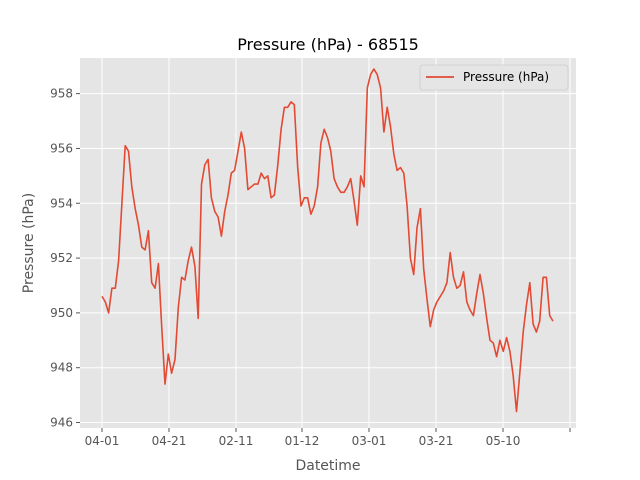 Image resolution: width=640 pixels, height=480 pixels. Describe the element at coordinates (236, 441) in the screenshot. I see `x-tick-label: 02-11` at that location.